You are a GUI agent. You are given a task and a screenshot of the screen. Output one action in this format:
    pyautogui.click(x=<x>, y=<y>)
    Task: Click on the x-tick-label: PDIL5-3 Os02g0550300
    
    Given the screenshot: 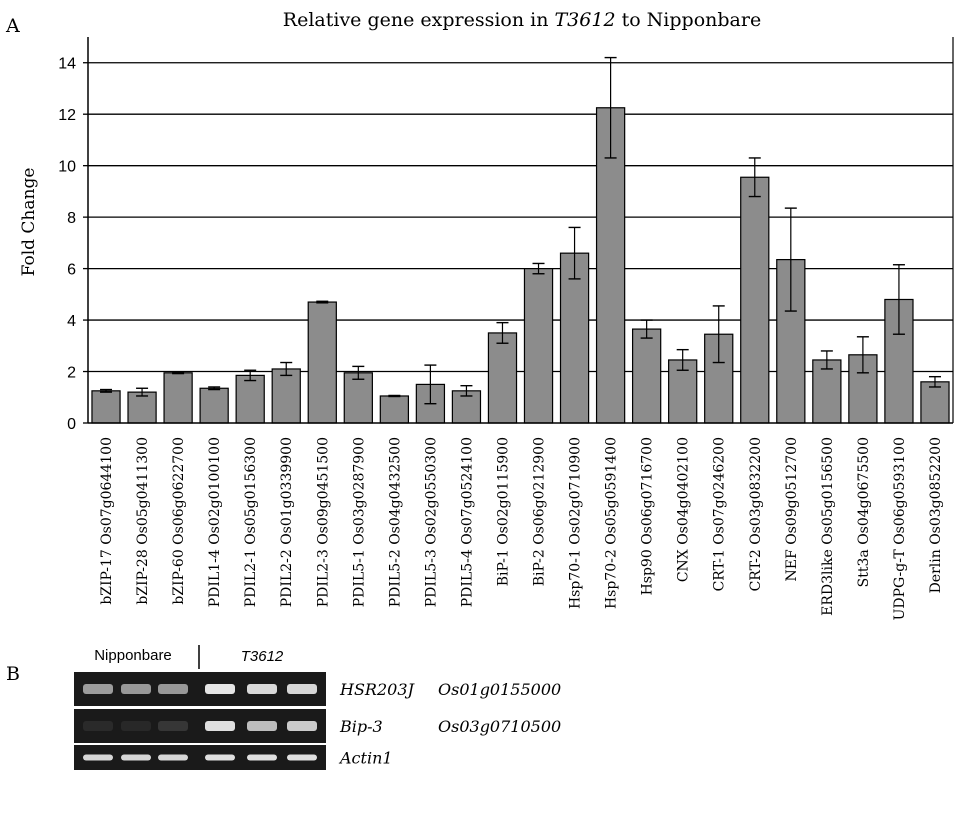 What is the action you would take?
    pyautogui.click(x=431, y=522)
    